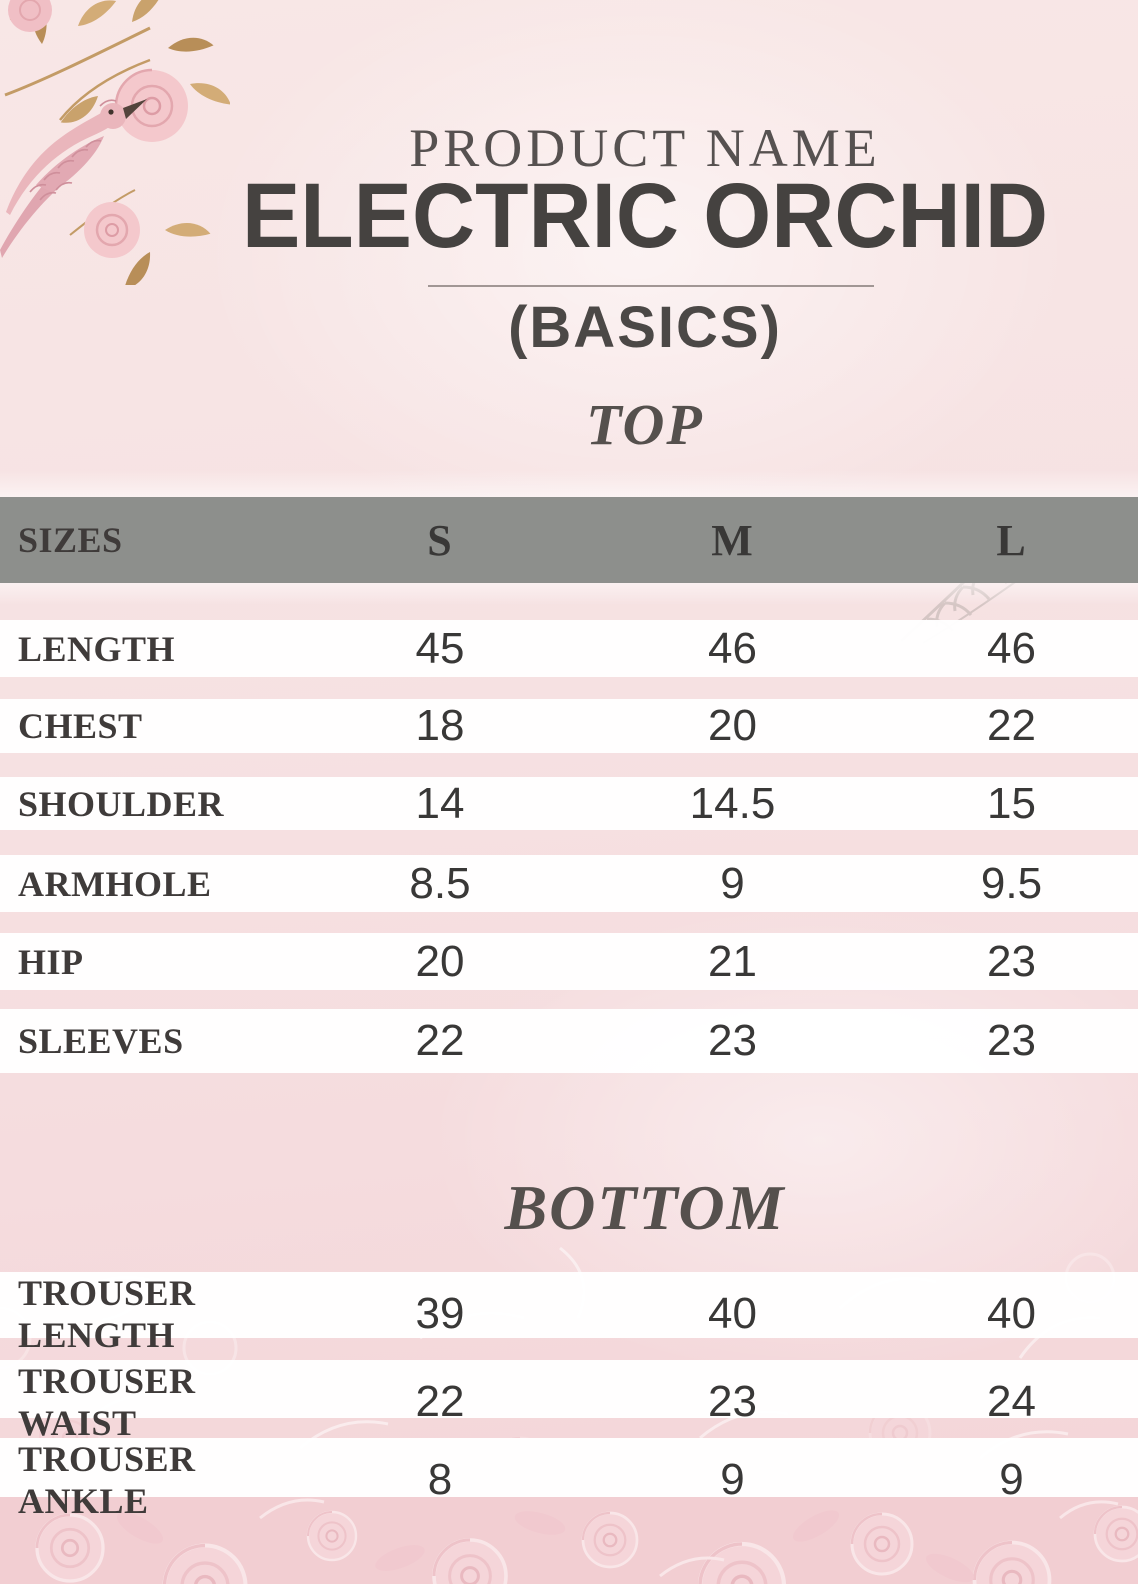 This screenshot has height=1584, width=1138. Describe the element at coordinates (440, 1313) in the screenshot. I see `value-s: 39` at that location.